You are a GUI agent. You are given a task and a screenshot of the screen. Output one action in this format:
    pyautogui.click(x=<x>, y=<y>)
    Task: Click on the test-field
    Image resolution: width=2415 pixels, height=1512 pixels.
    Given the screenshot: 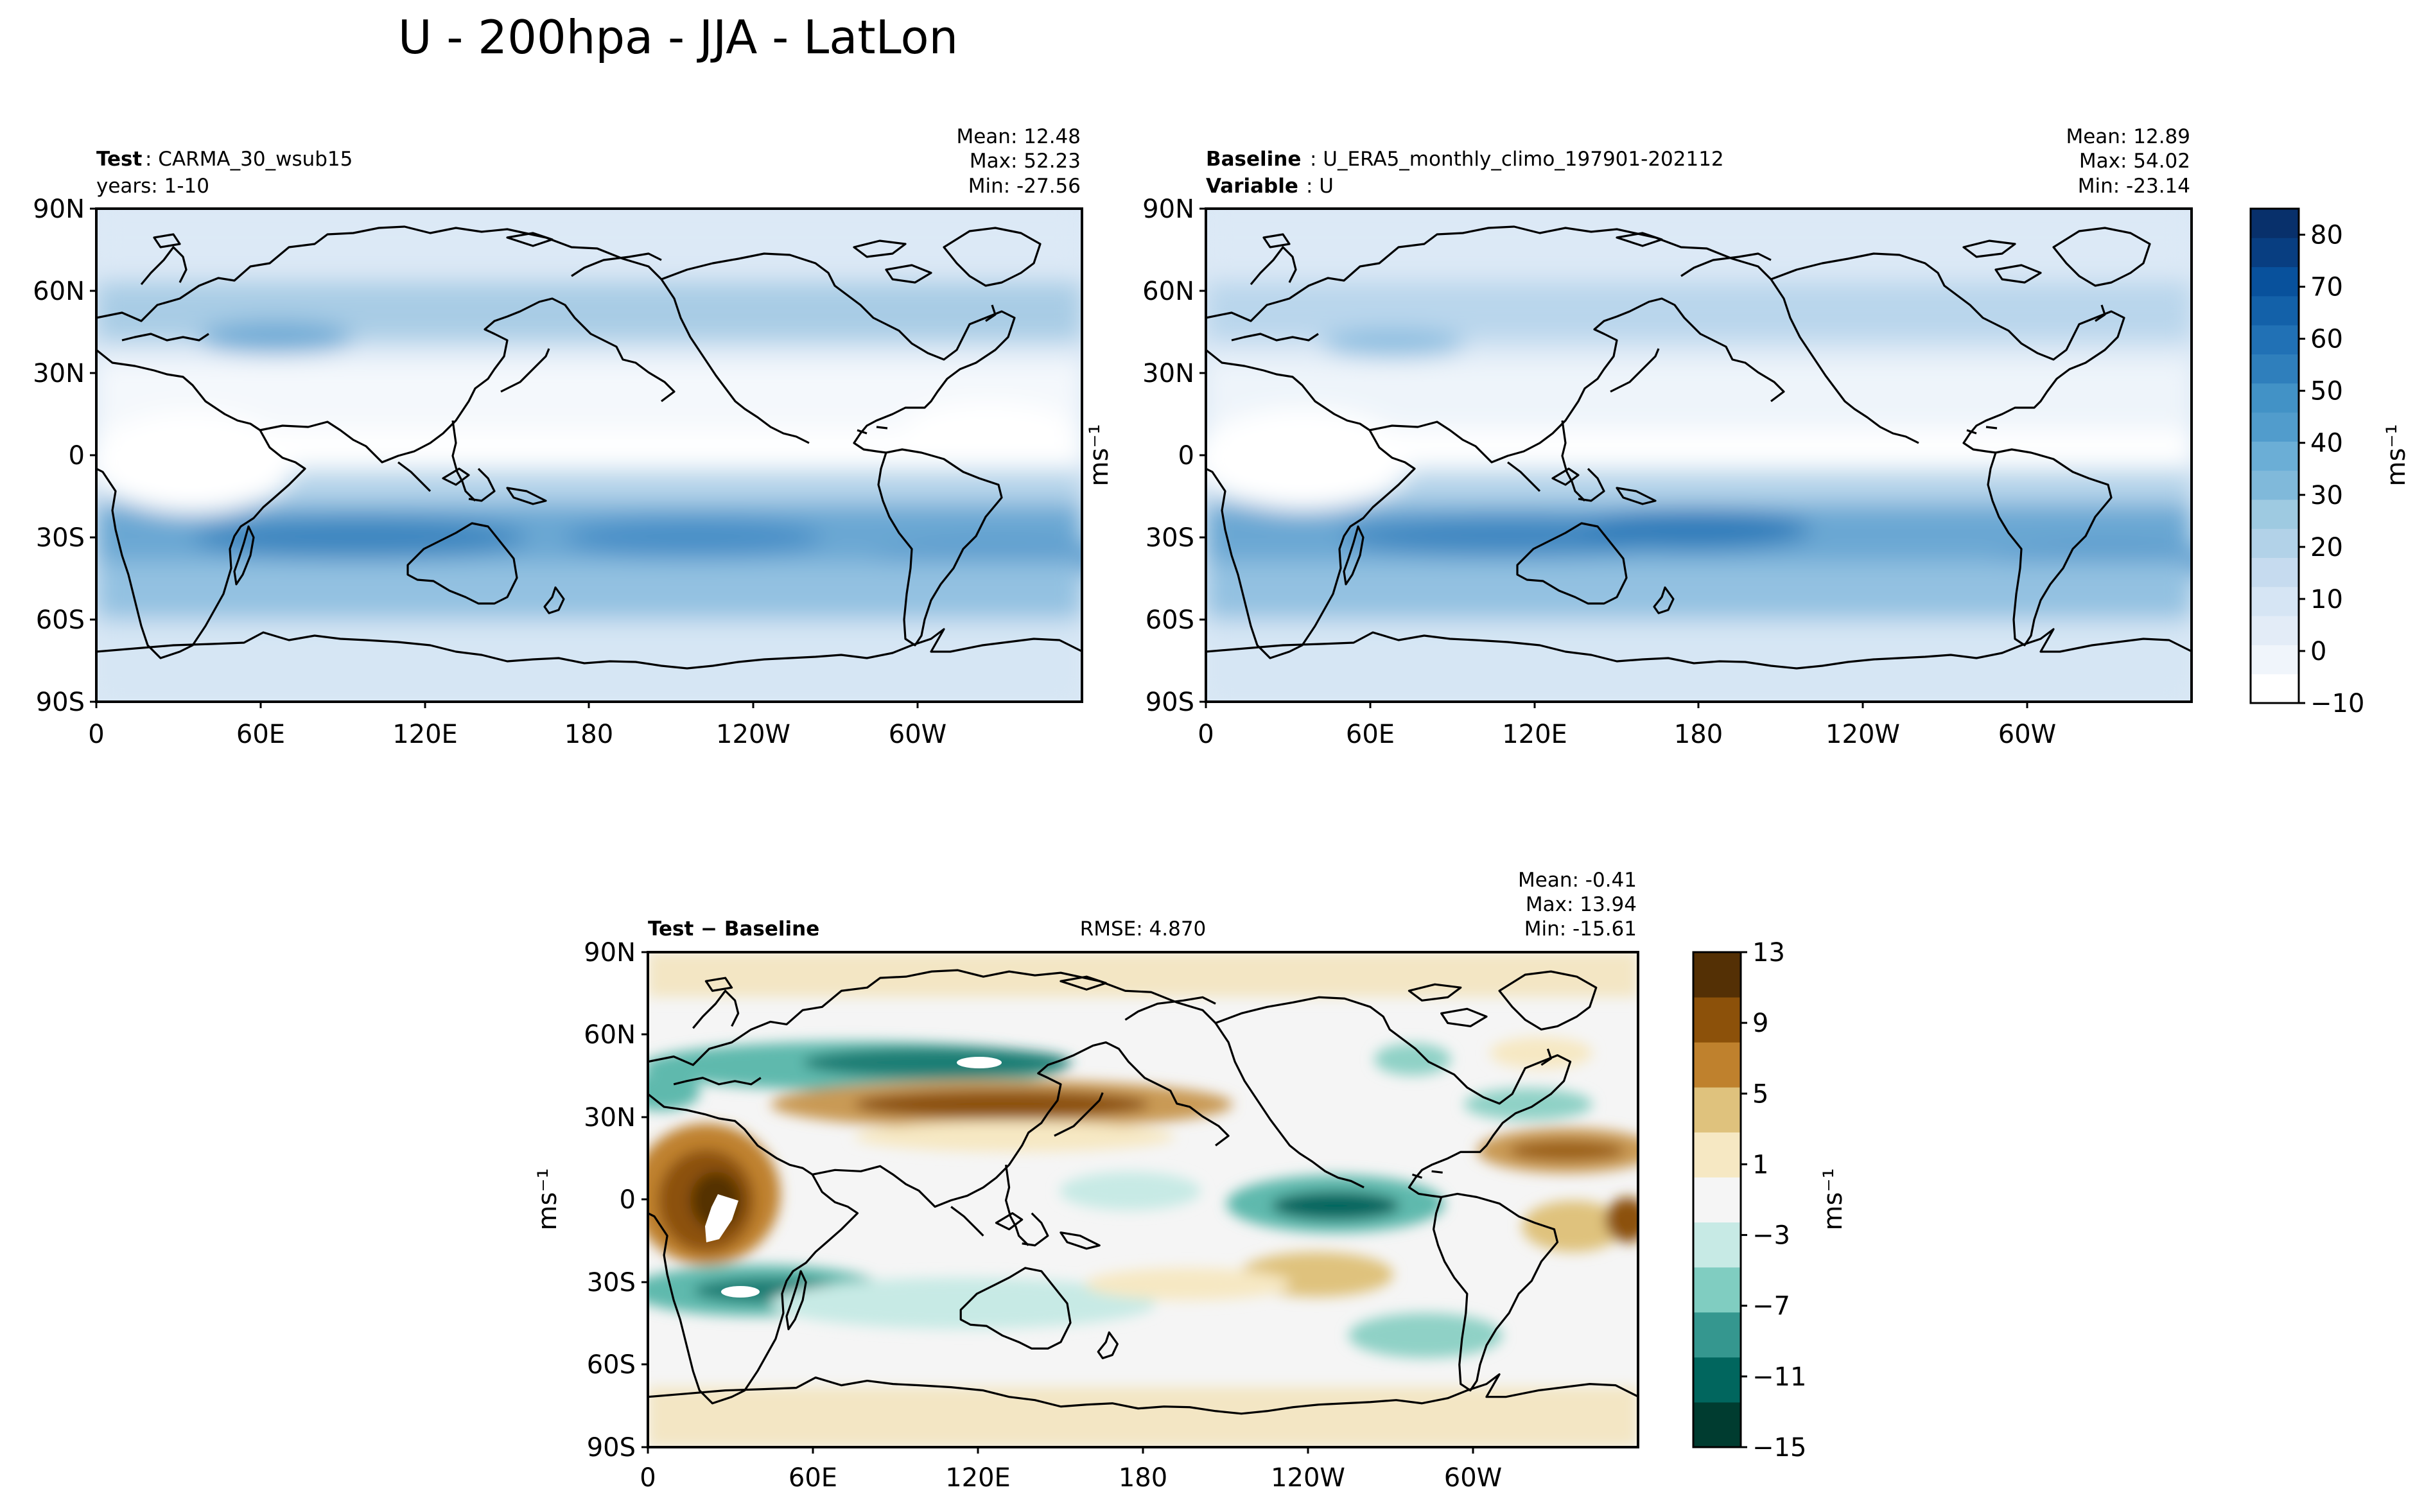 What is the action you would take?
    pyautogui.click(x=589, y=455)
    